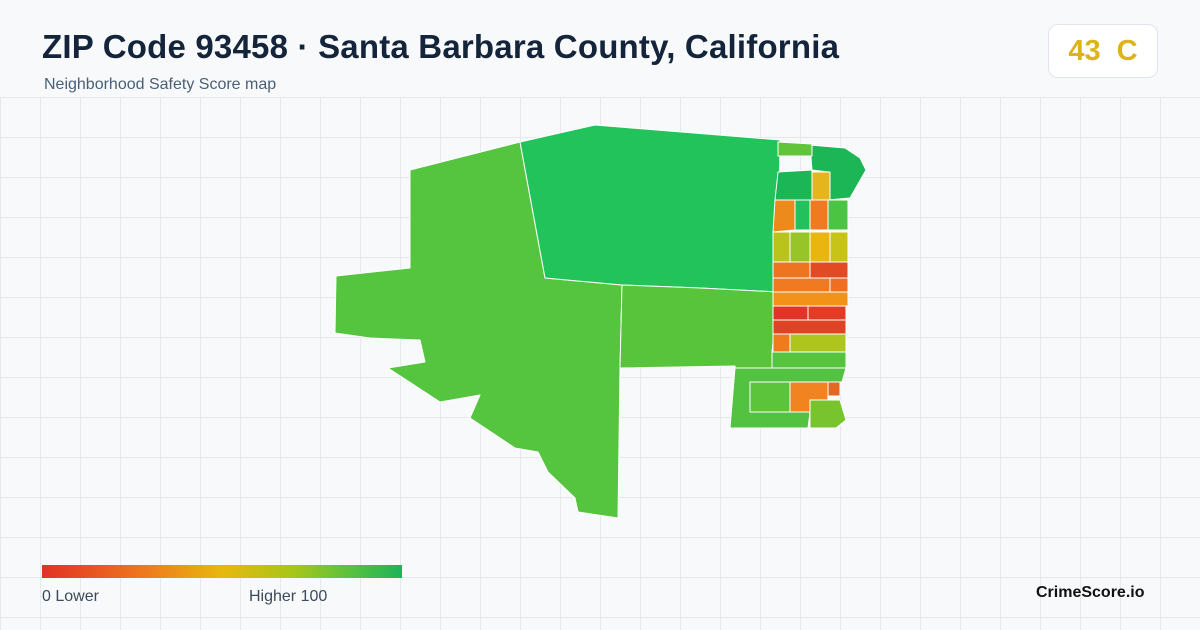 The height and width of the screenshot is (630, 1200). Describe the element at coordinates (1103, 51) in the screenshot. I see `score-badge: 43 C` at that location.